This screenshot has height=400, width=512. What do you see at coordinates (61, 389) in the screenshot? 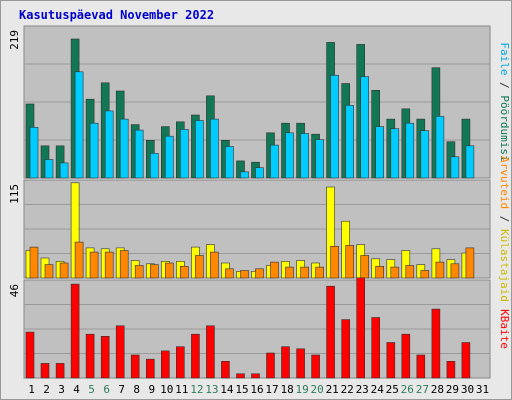
I see `x-tick-label-3: 3` at bounding box center [61, 389].